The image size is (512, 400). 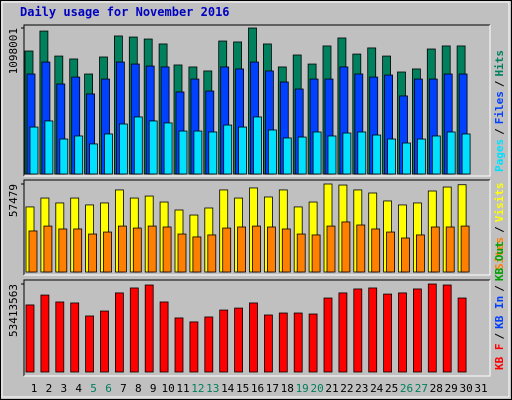 I want to click on x-tick-label: 7, so click(x=123, y=388).